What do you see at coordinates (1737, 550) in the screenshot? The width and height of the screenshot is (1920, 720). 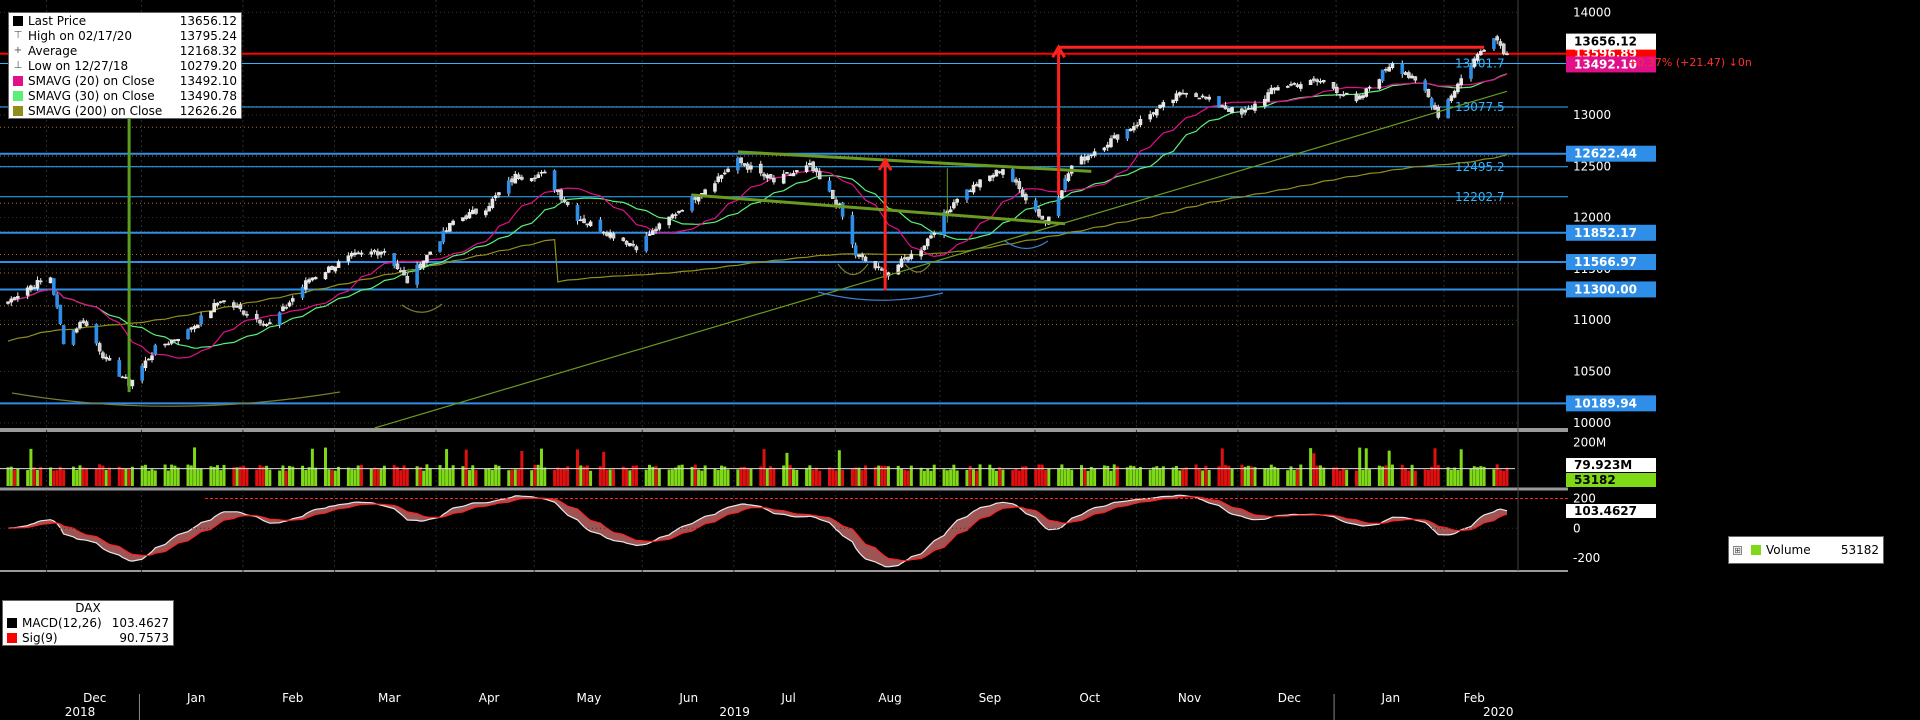 I see `collapse-icon: ⊞` at bounding box center [1737, 550].